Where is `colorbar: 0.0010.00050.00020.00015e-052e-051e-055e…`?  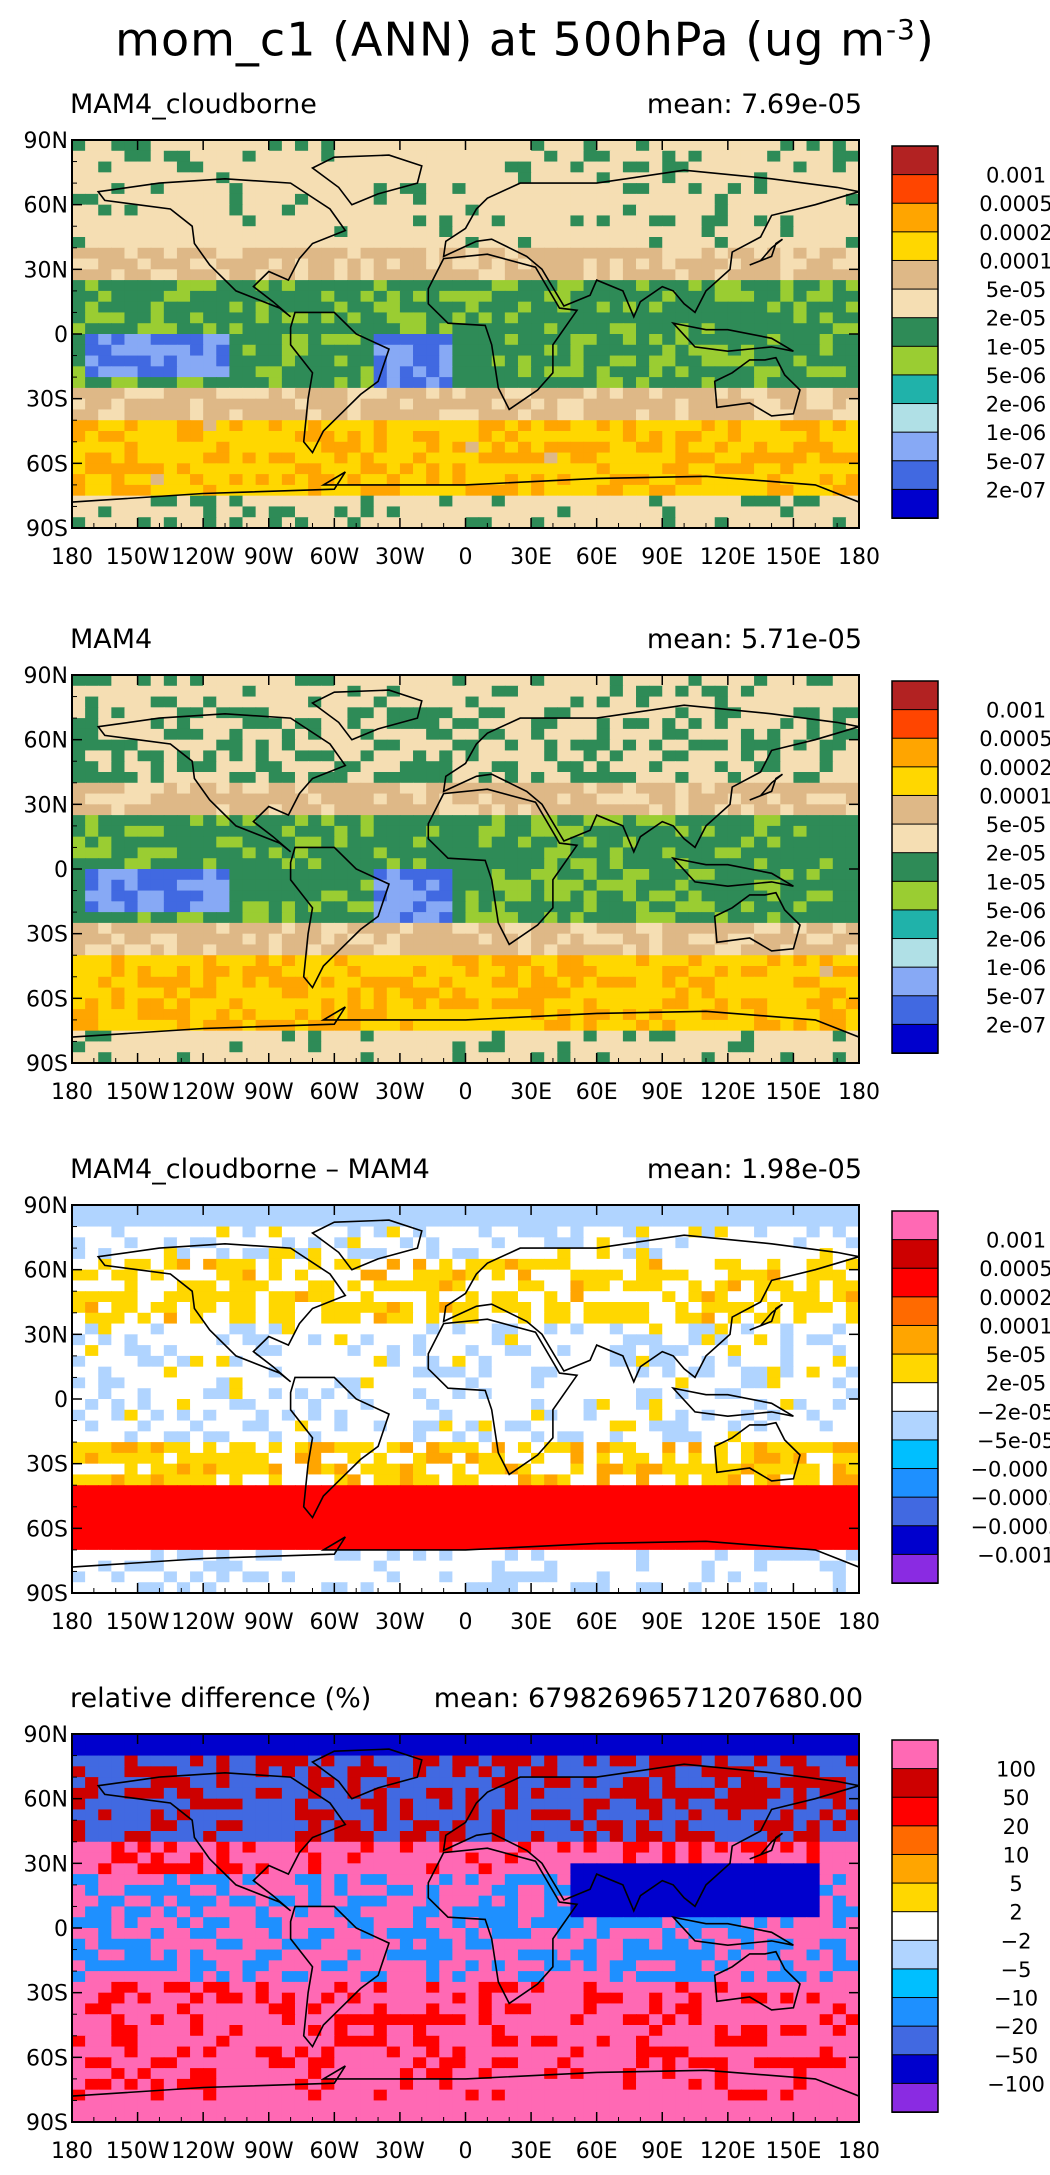 colorbar: 0.0010.00050.00020.00015e-052e-051e-055e… is located at coordinates (970, 332).